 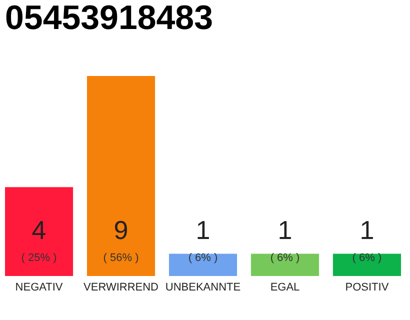 I want to click on data-label: 9, so click(x=121, y=230).